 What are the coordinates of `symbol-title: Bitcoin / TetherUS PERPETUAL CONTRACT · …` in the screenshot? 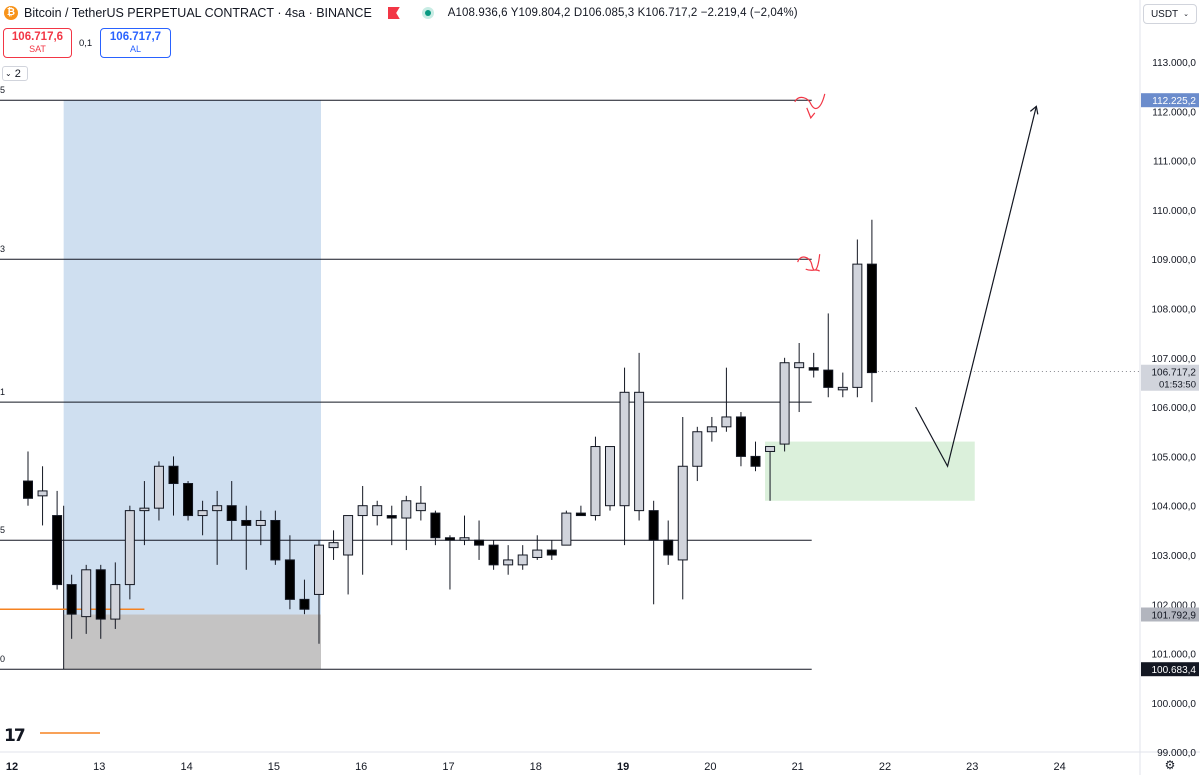 It's located at (198, 13).